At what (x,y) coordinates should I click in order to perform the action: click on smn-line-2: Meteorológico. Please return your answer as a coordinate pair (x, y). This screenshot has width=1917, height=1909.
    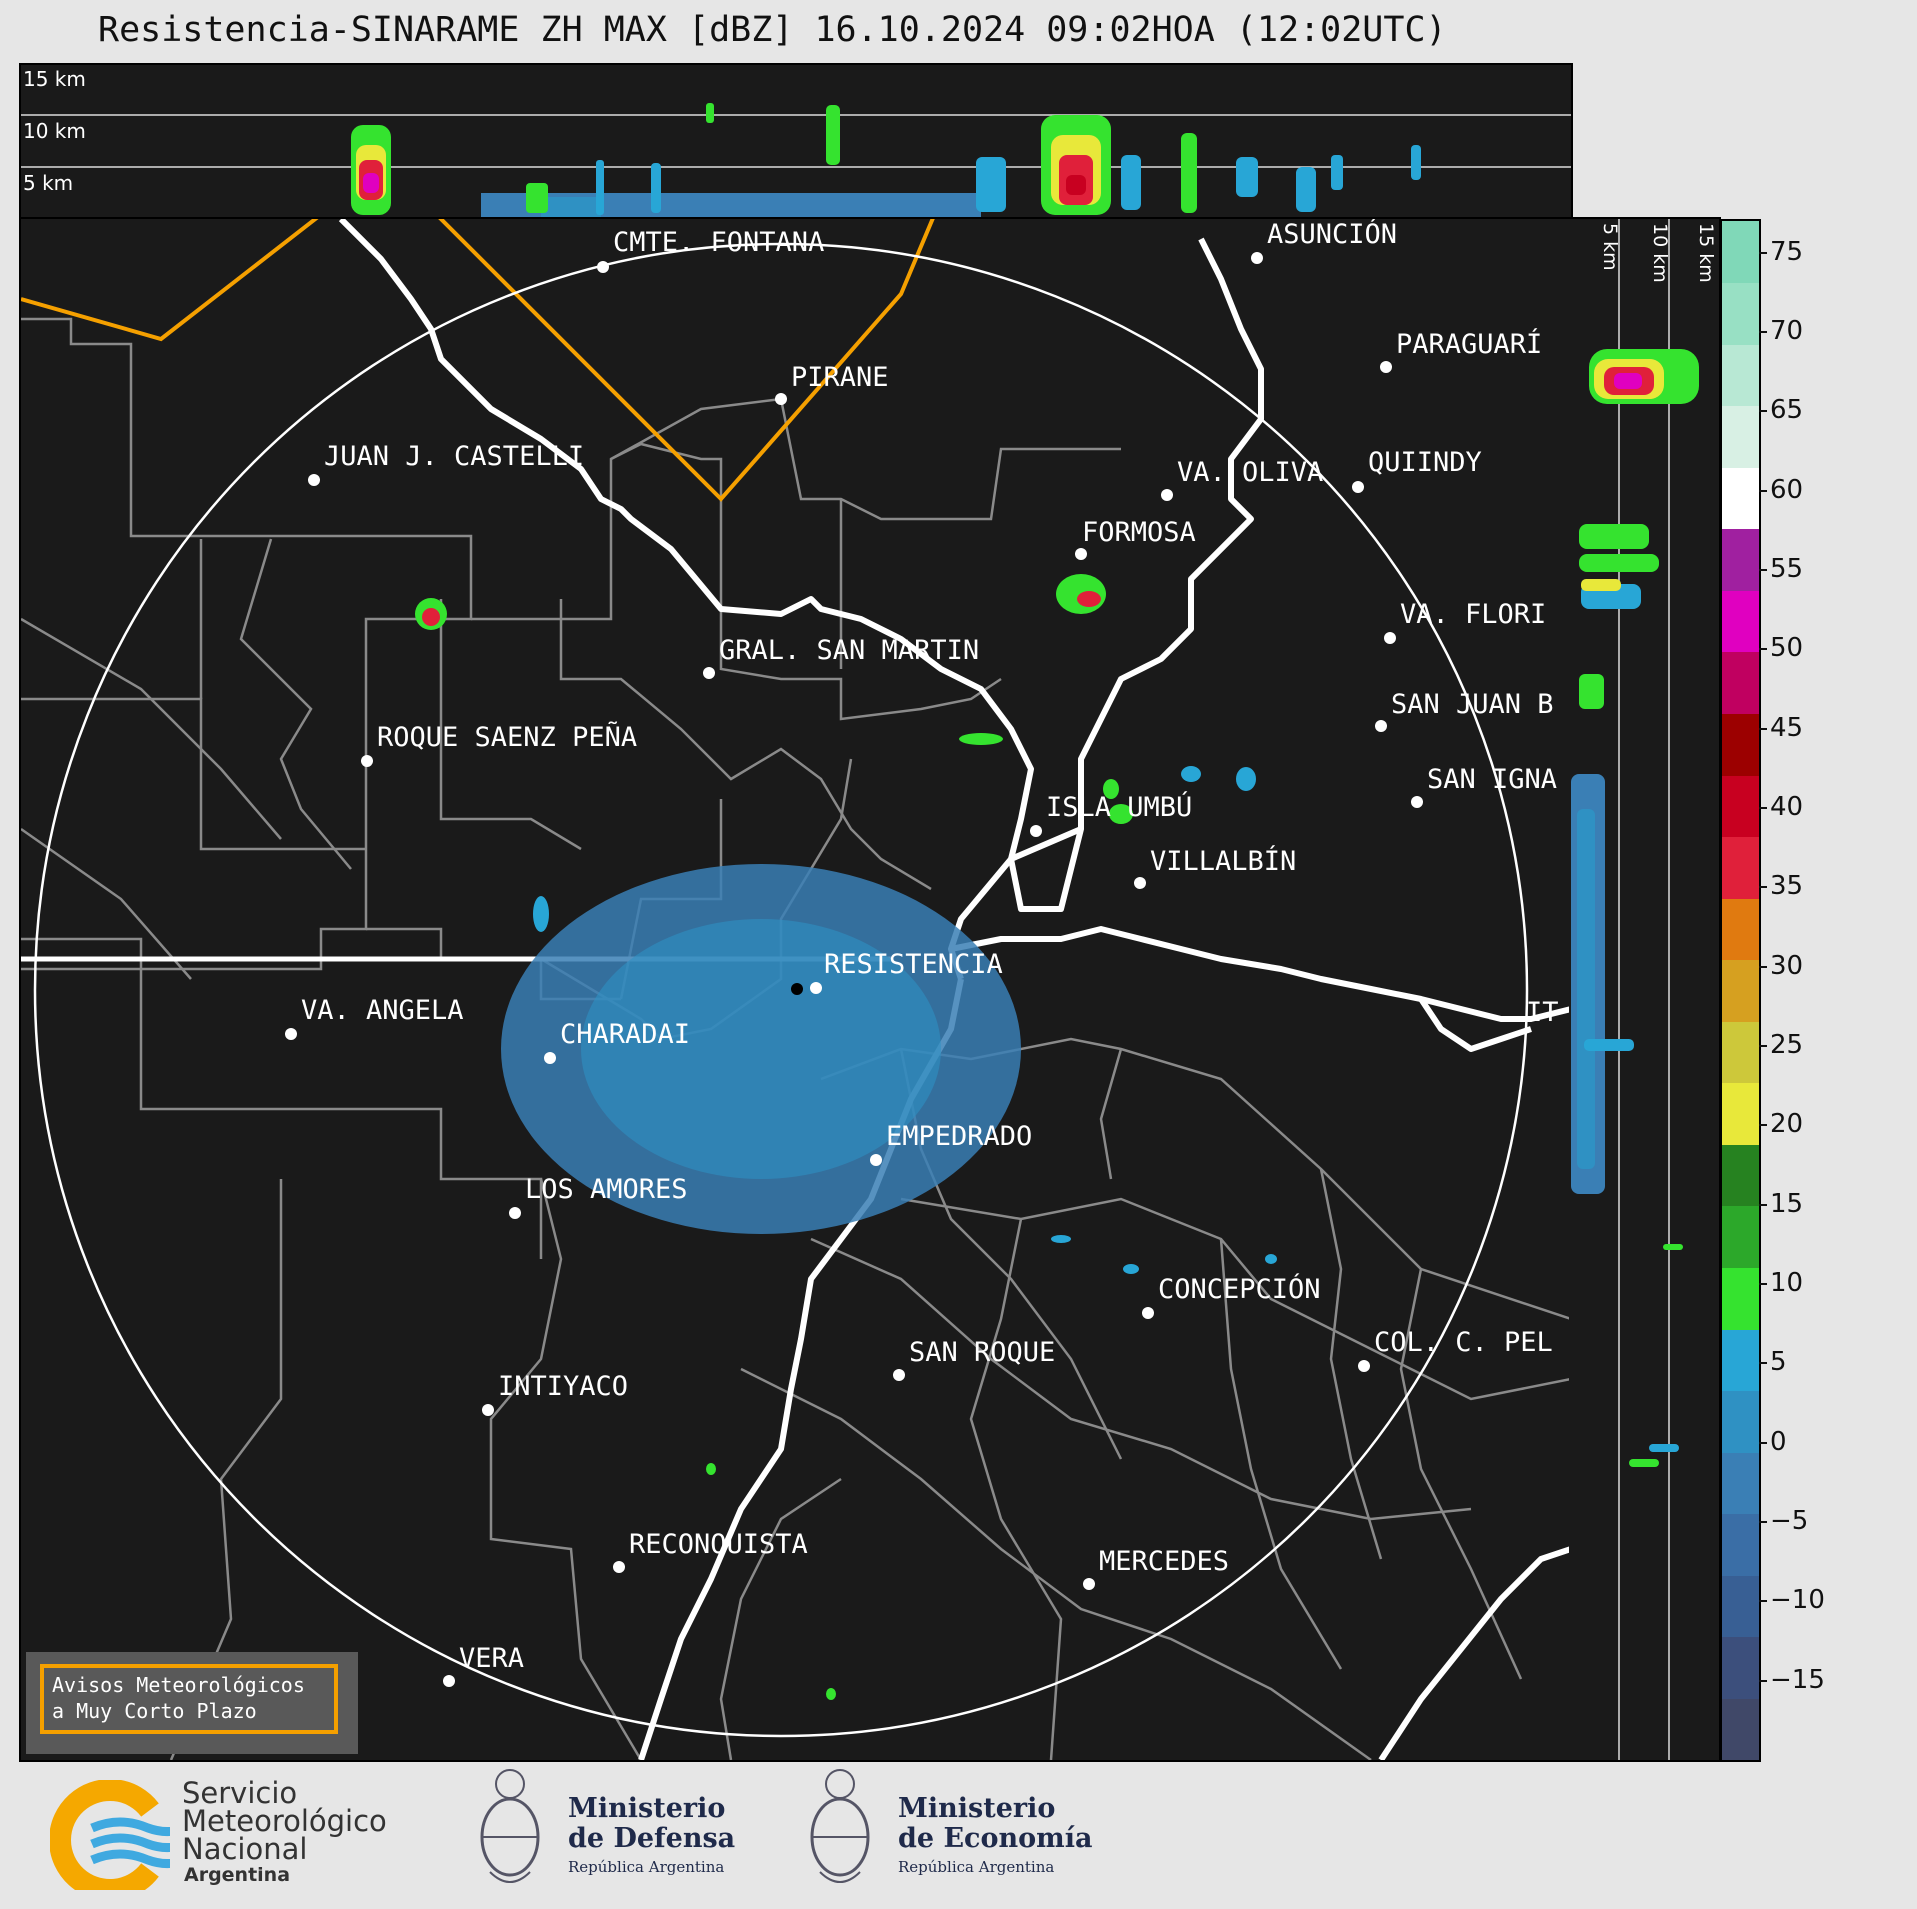
    Looking at the image, I should click on (284, 1821).